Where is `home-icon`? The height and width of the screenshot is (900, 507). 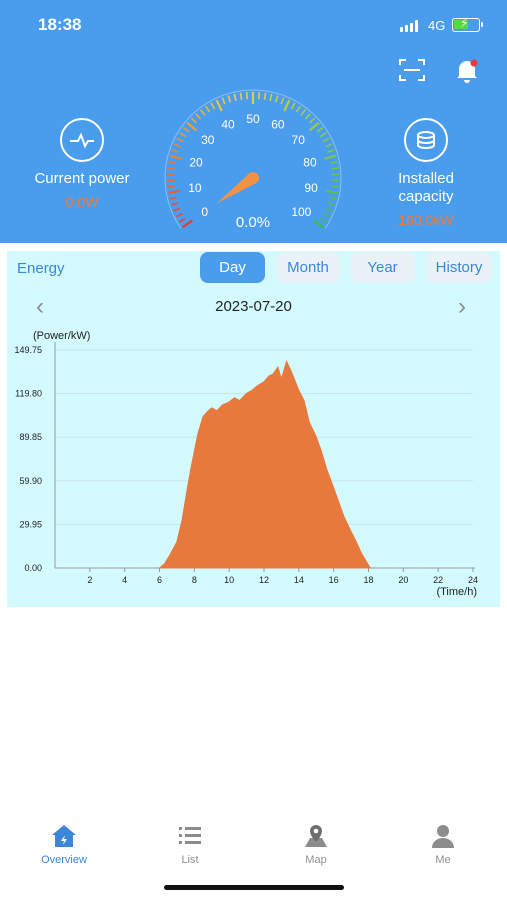
home-icon is located at coordinates (64, 836).